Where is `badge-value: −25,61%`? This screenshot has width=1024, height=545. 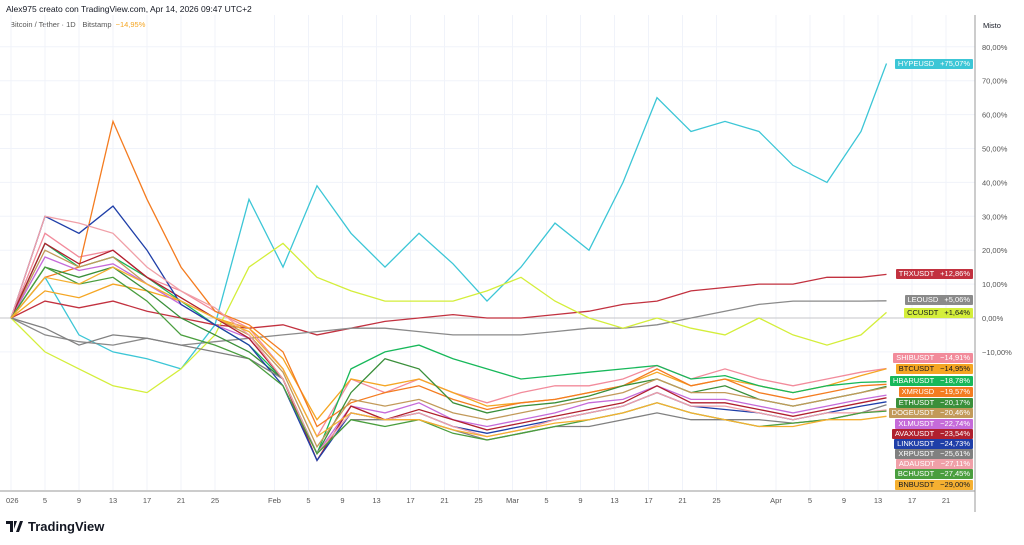
badge-value: −25,61% is located at coordinates (955, 453).